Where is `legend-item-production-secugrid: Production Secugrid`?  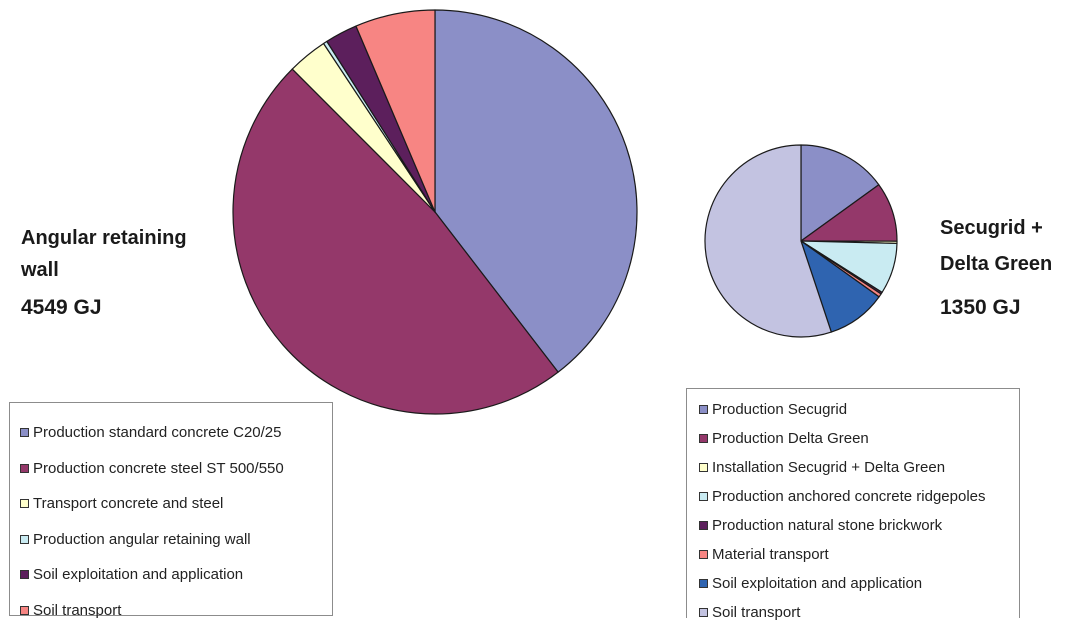
legend-item-production-secugrid: Production Secugrid is located at coordinates (853, 409).